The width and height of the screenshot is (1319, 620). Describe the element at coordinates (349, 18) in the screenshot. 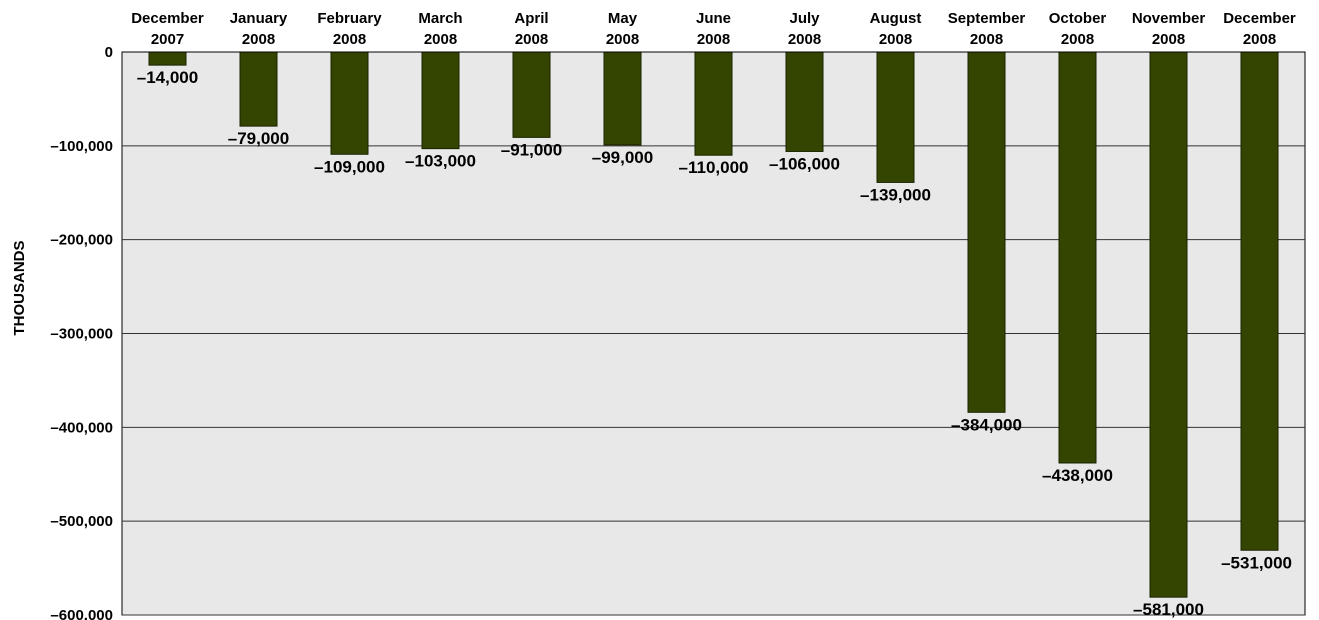

I see `category-label-month: February` at that location.